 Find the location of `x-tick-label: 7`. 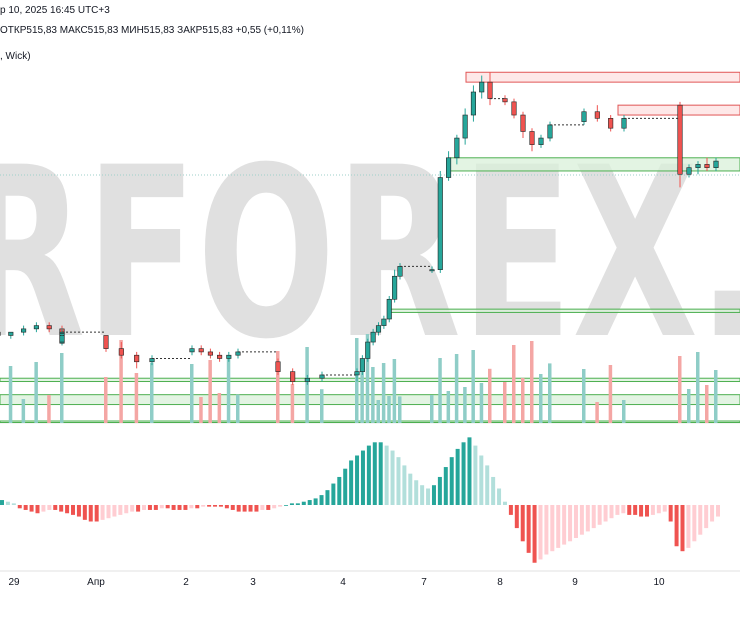

x-tick-label: 7 is located at coordinates (424, 582).